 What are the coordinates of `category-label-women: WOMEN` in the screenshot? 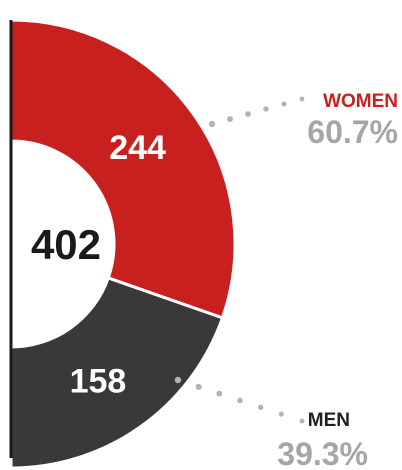 It's located at (360, 101).